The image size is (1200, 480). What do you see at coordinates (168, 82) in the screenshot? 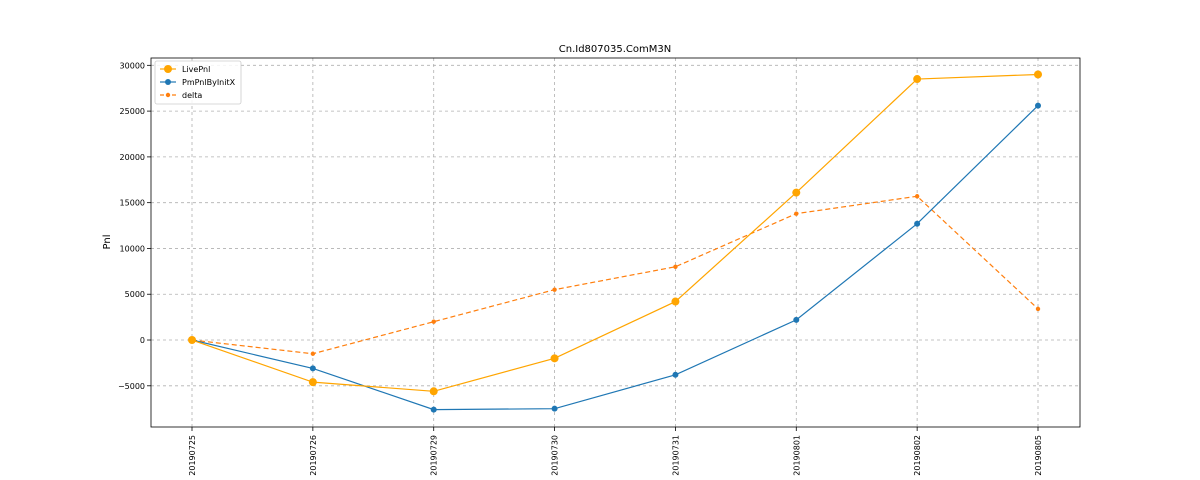
I see `legend-marker-pmpnlbyinitx` at bounding box center [168, 82].